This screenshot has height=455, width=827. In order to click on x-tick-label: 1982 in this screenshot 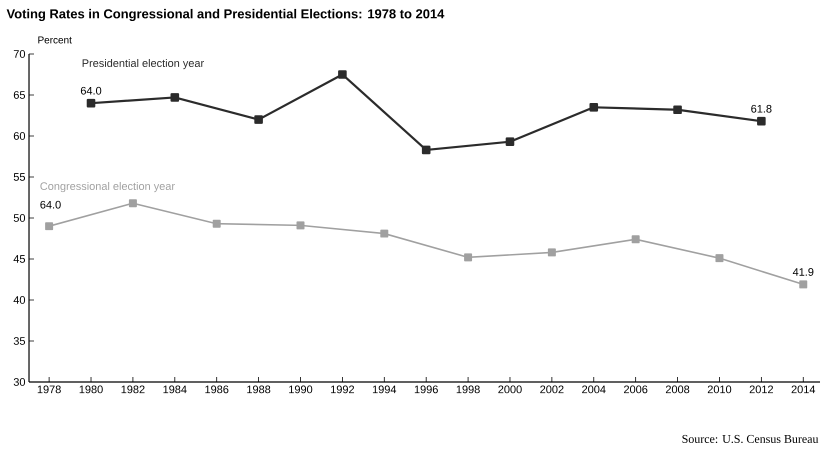, I will do `click(133, 390)`.